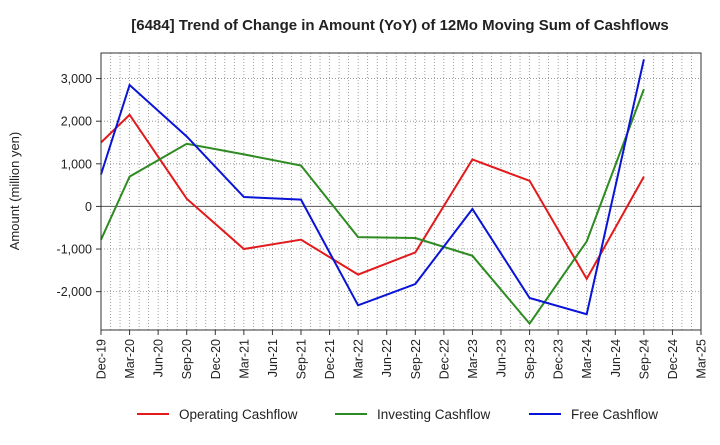 This screenshot has width=720, height=445. What do you see at coordinates (102, 359) in the screenshot?
I see `x-tick-label: Dec-19` at bounding box center [102, 359].